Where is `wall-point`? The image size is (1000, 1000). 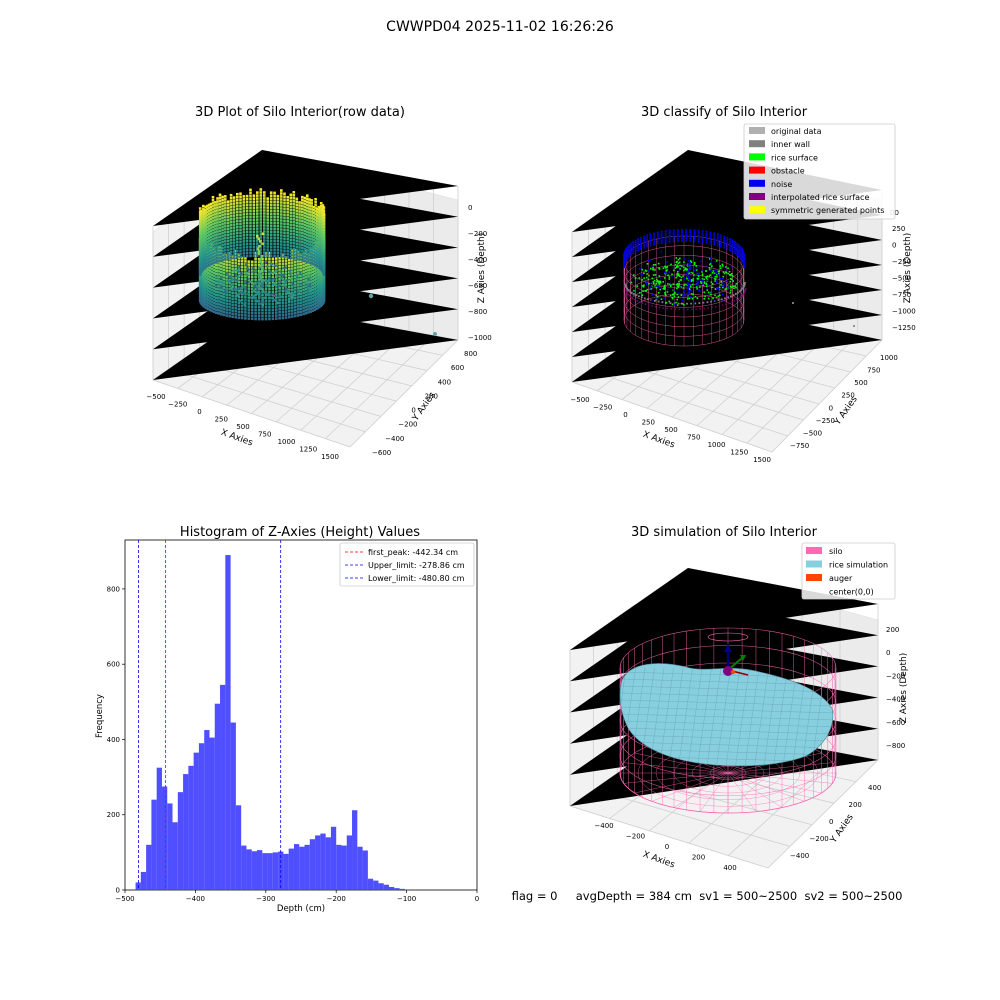
wall-point is located at coordinates (648, 299).